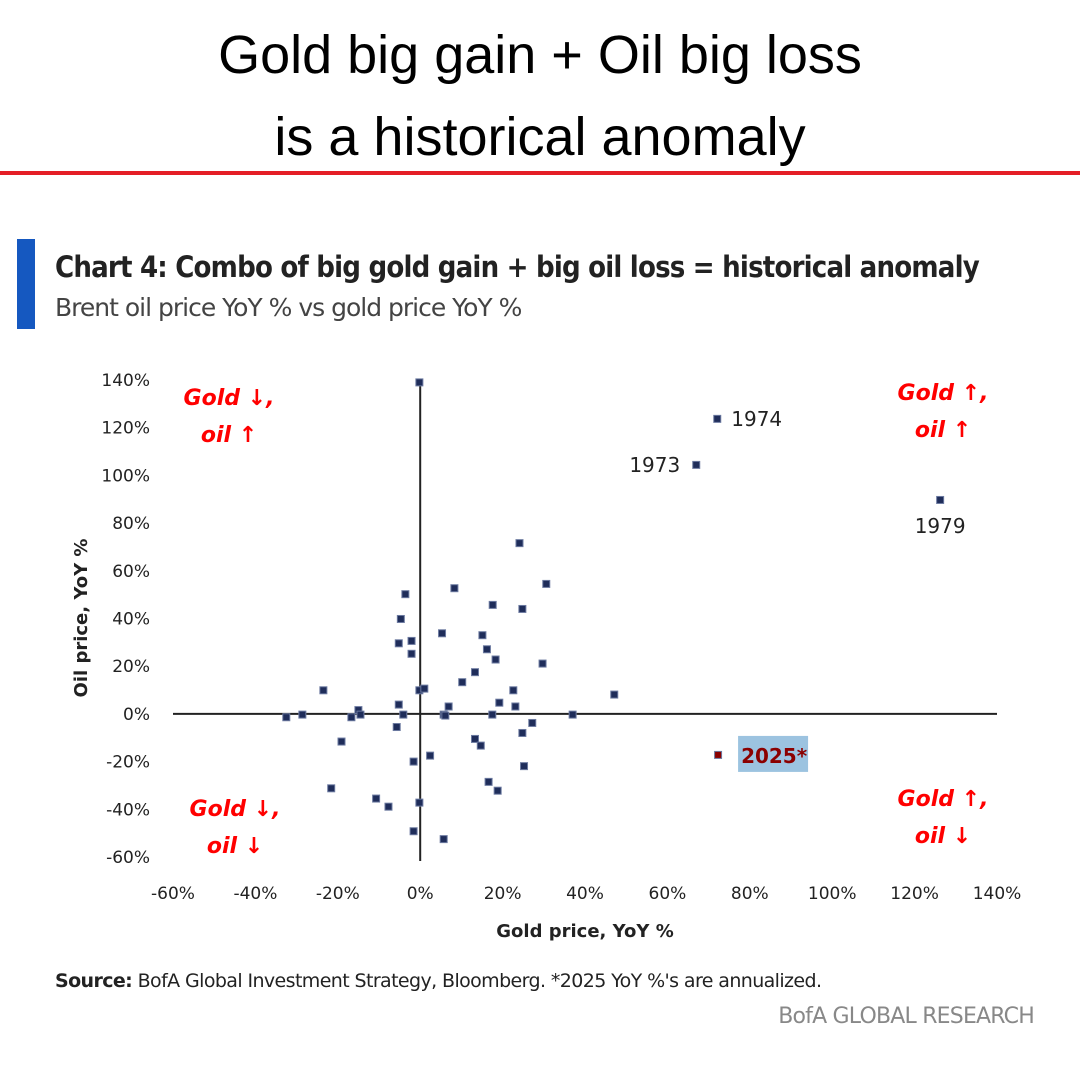  What do you see at coordinates (94, 981) in the screenshot?
I see `source-label: Source:` at bounding box center [94, 981].